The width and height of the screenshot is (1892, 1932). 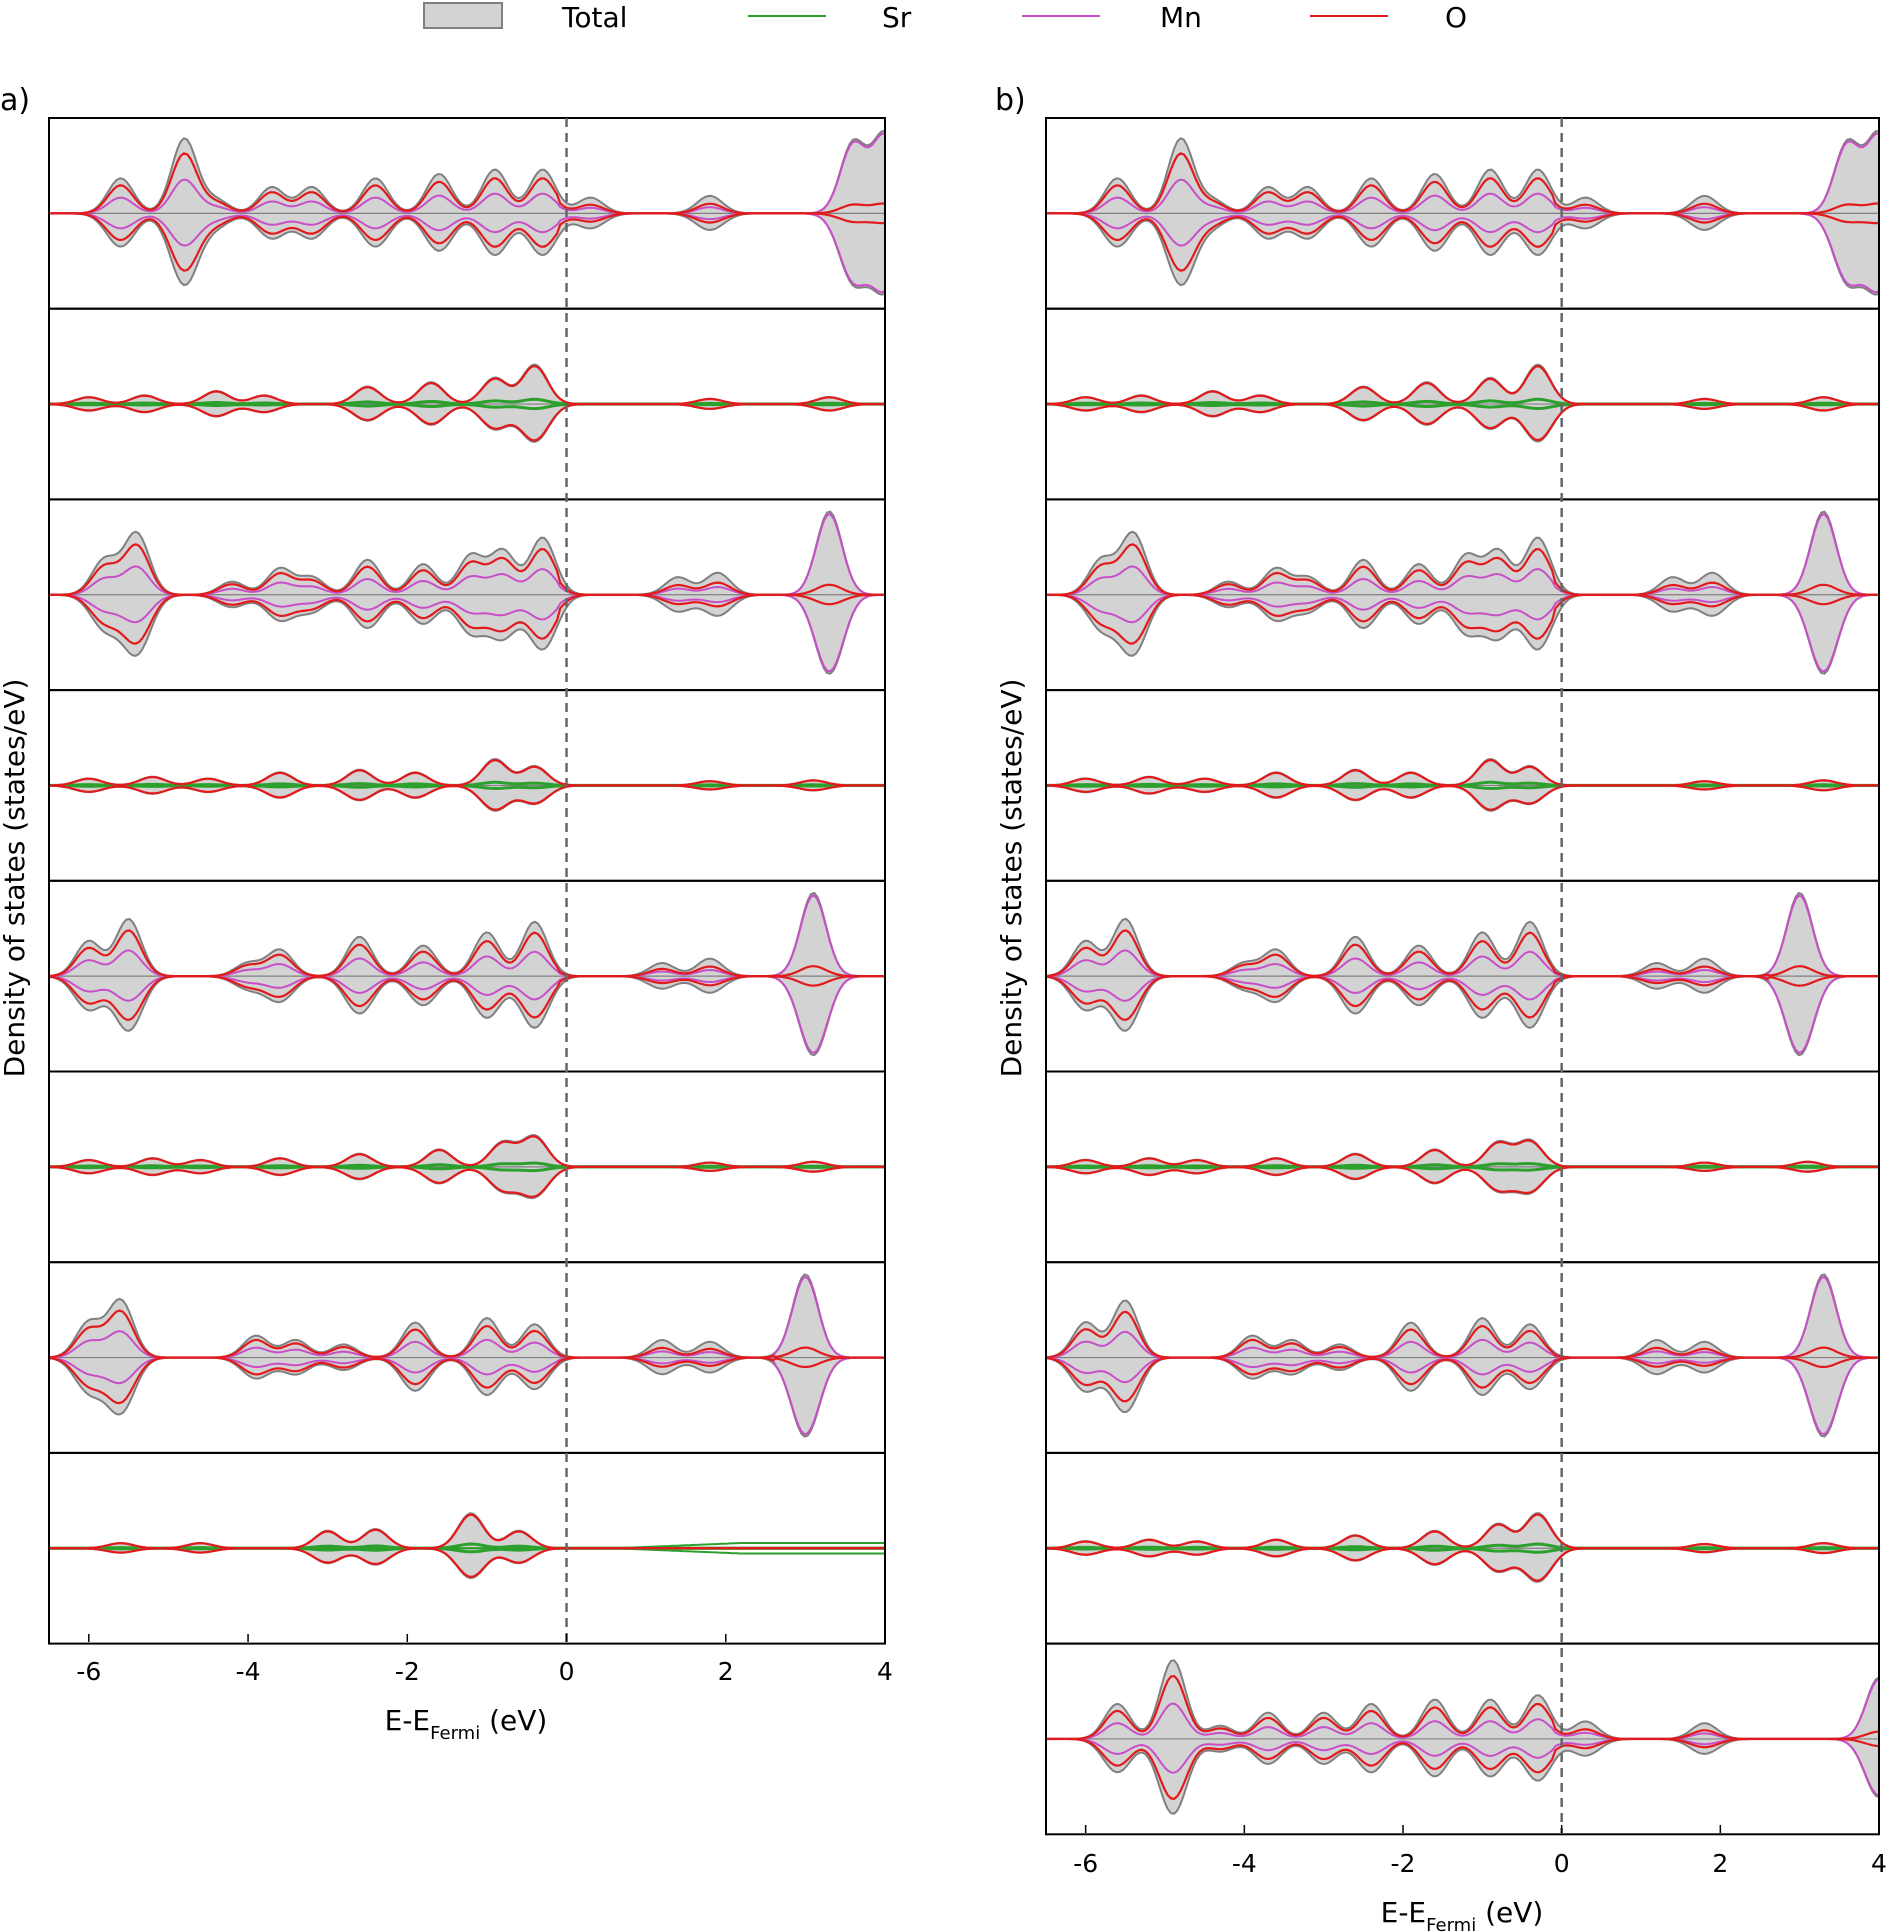 I want to click on panel-b-label: b), so click(x=1010, y=100).